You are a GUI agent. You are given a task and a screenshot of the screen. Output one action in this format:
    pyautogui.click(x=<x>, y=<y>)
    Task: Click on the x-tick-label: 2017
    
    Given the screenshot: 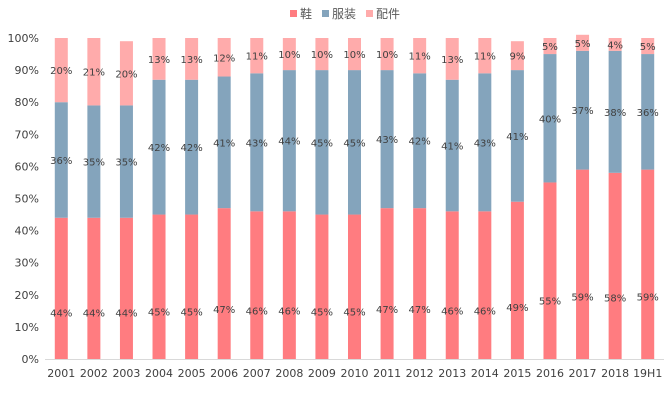 What is the action you would take?
    pyautogui.click(x=583, y=373)
    